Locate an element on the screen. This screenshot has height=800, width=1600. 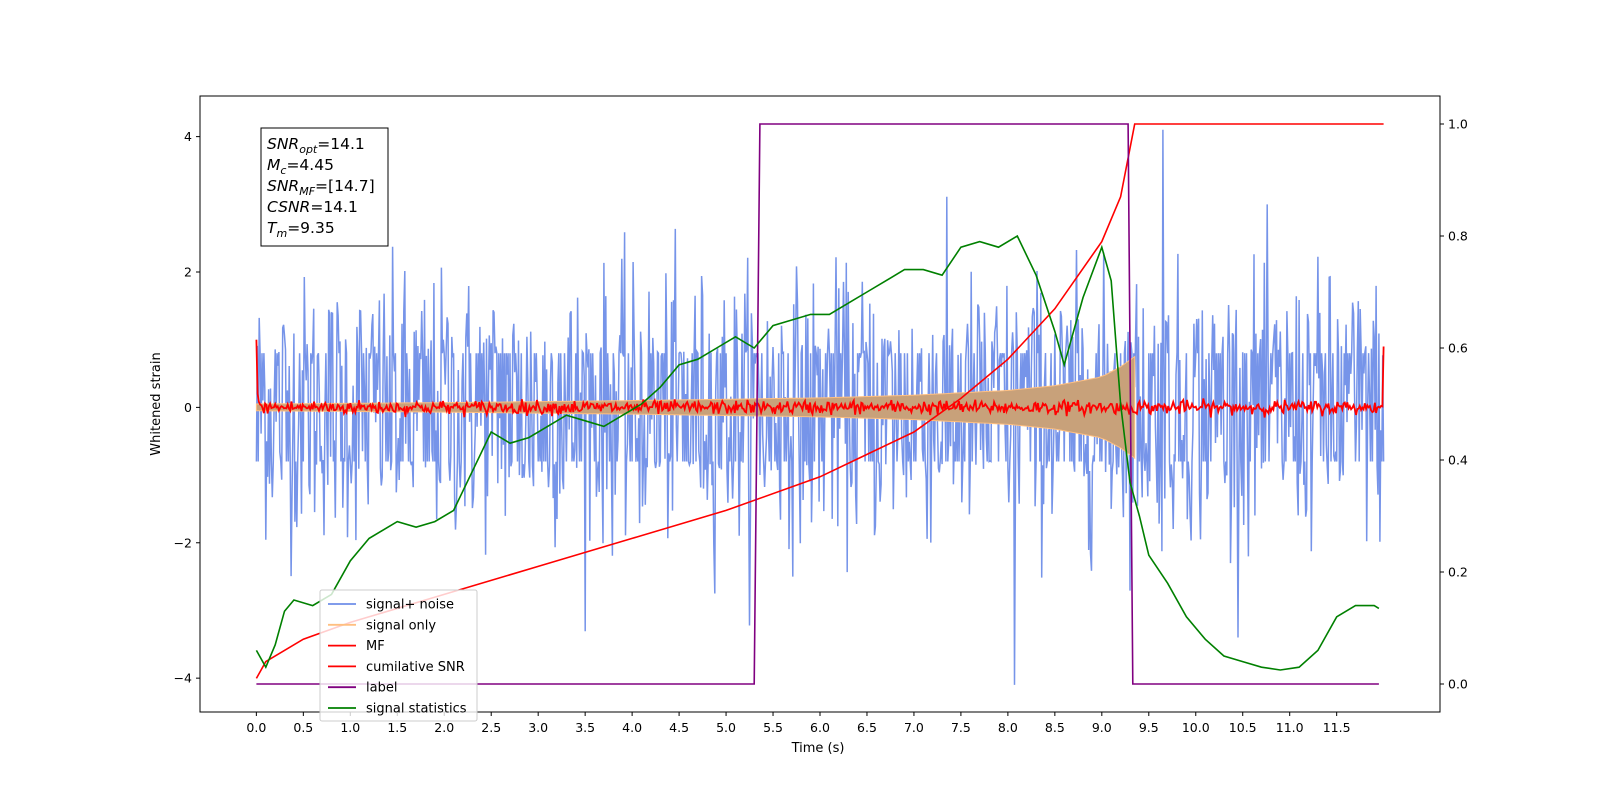
y-left-tick-label: 2 is located at coordinates (188, 272).